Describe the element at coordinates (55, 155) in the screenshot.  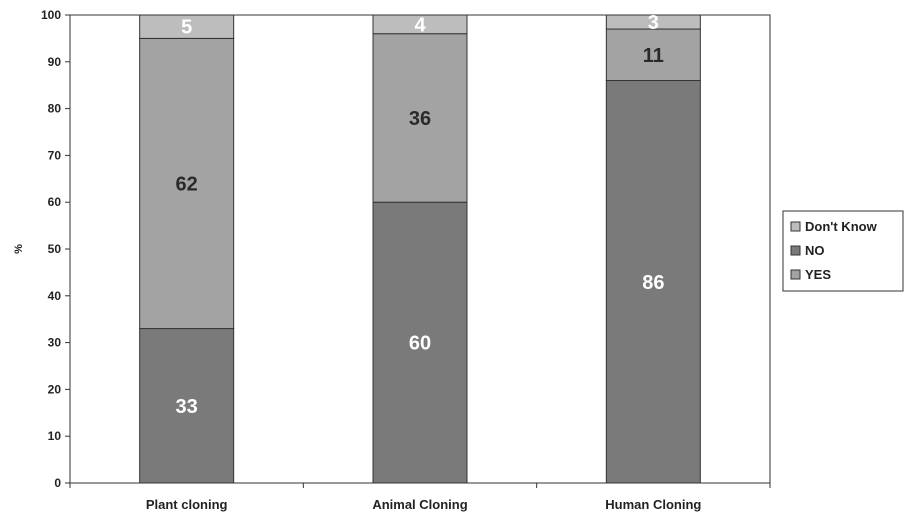
I see `y-tick-label: 70` at that location.